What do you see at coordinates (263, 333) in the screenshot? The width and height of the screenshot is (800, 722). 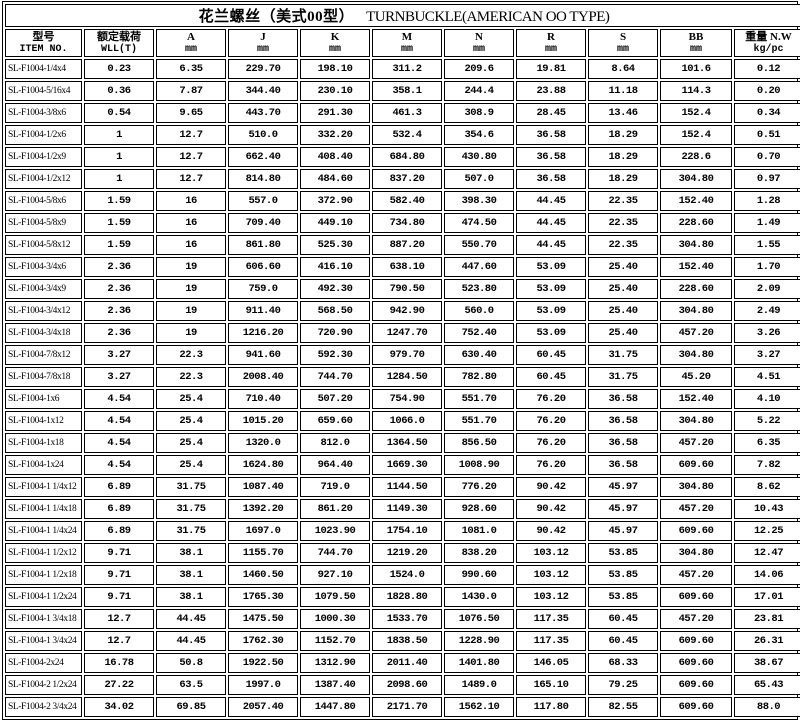 I see `table-cell: 1216.20` at bounding box center [263, 333].